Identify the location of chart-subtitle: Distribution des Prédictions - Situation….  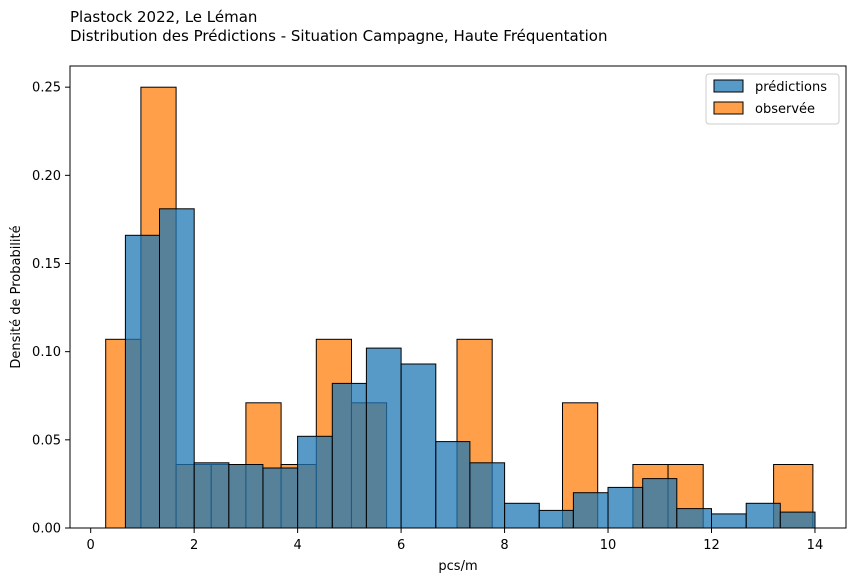
(338, 36).